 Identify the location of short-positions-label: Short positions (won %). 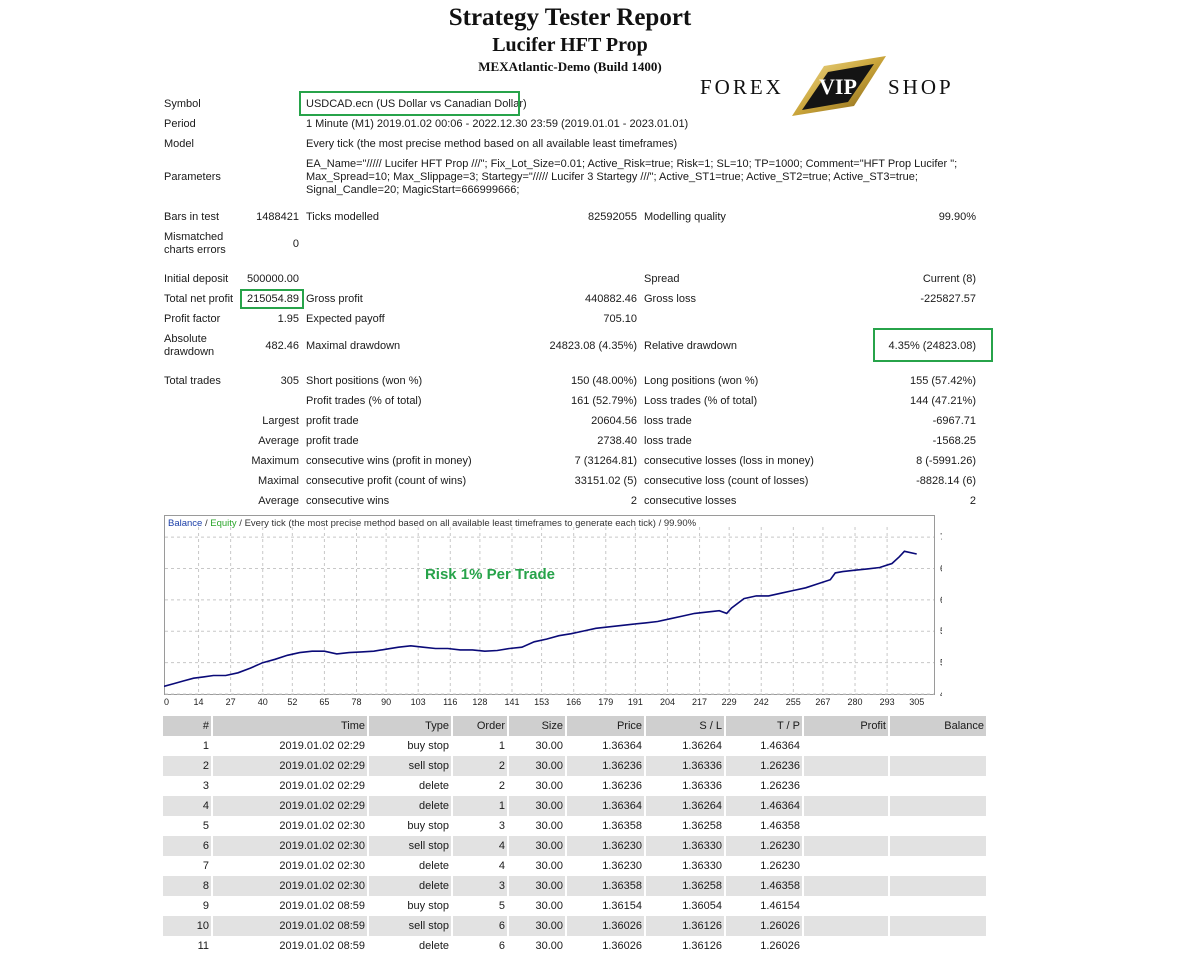
(364, 381).